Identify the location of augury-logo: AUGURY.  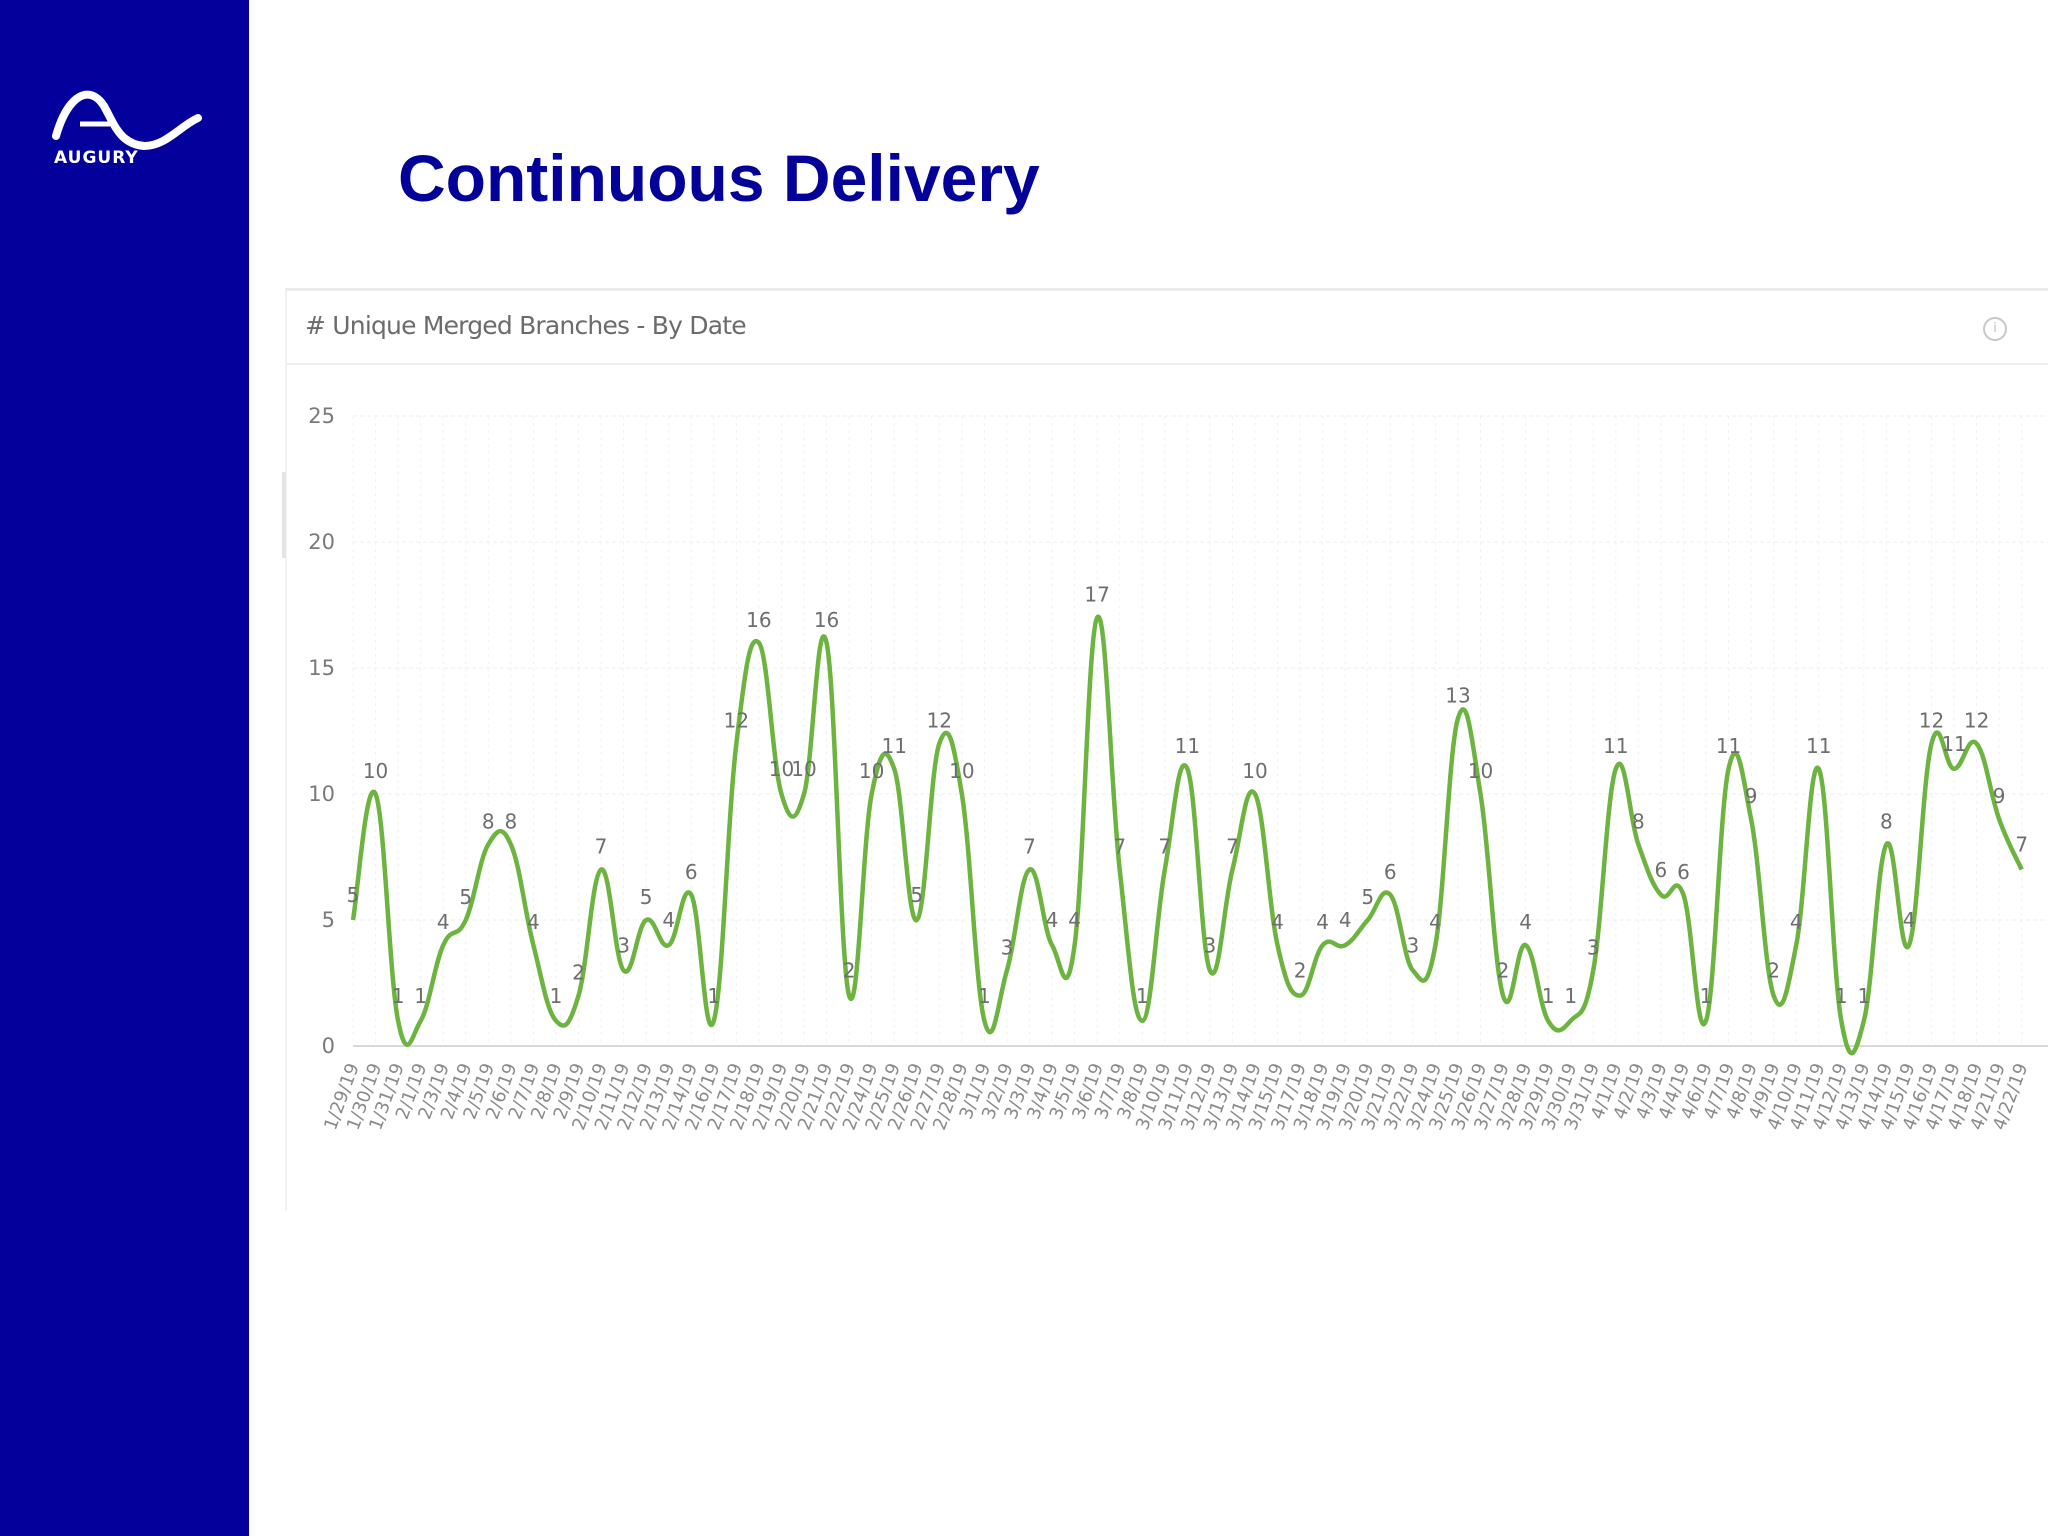
(128, 129).